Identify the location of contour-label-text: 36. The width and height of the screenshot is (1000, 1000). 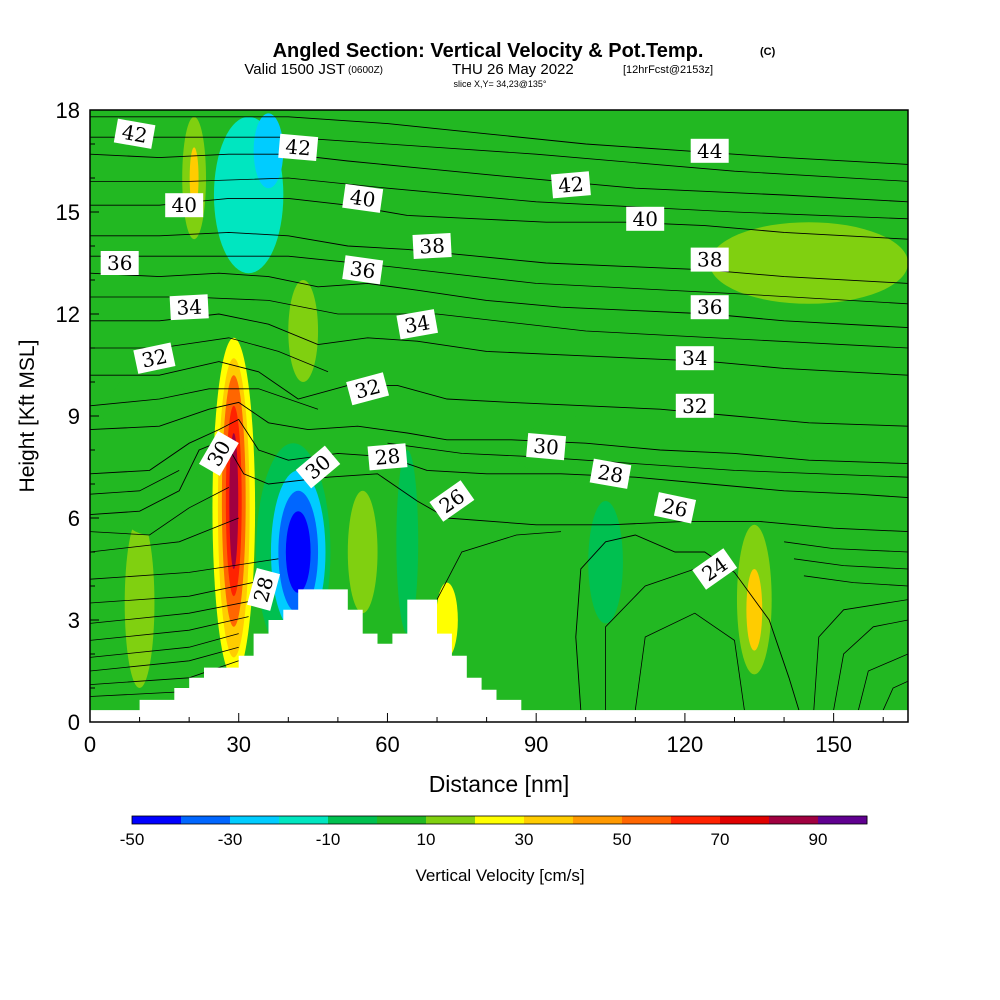
(709, 307).